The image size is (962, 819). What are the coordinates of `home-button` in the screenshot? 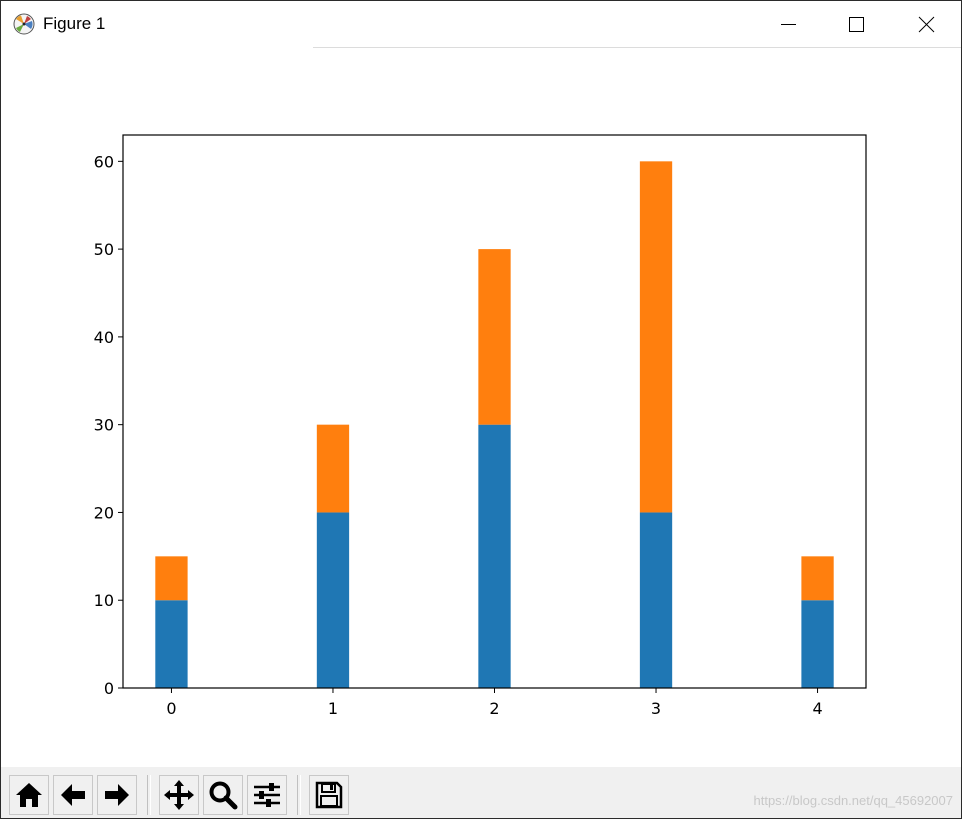 It's located at (29, 795).